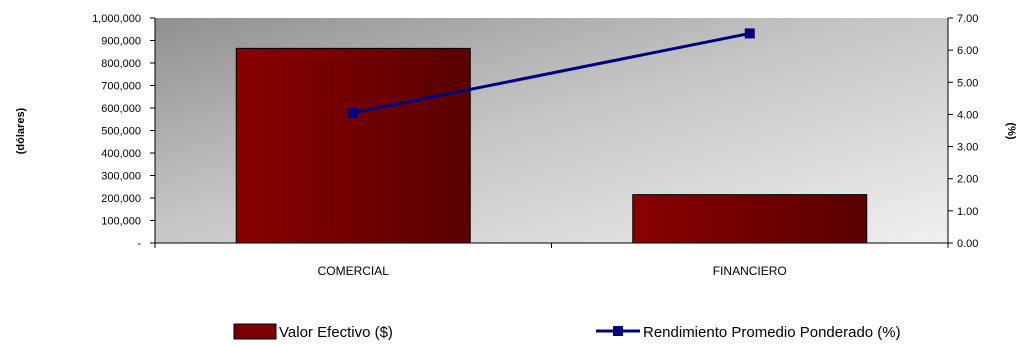 This screenshot has height=345, width=1030. I want to click on right-tick-label: 0.00, so click(967, 244).